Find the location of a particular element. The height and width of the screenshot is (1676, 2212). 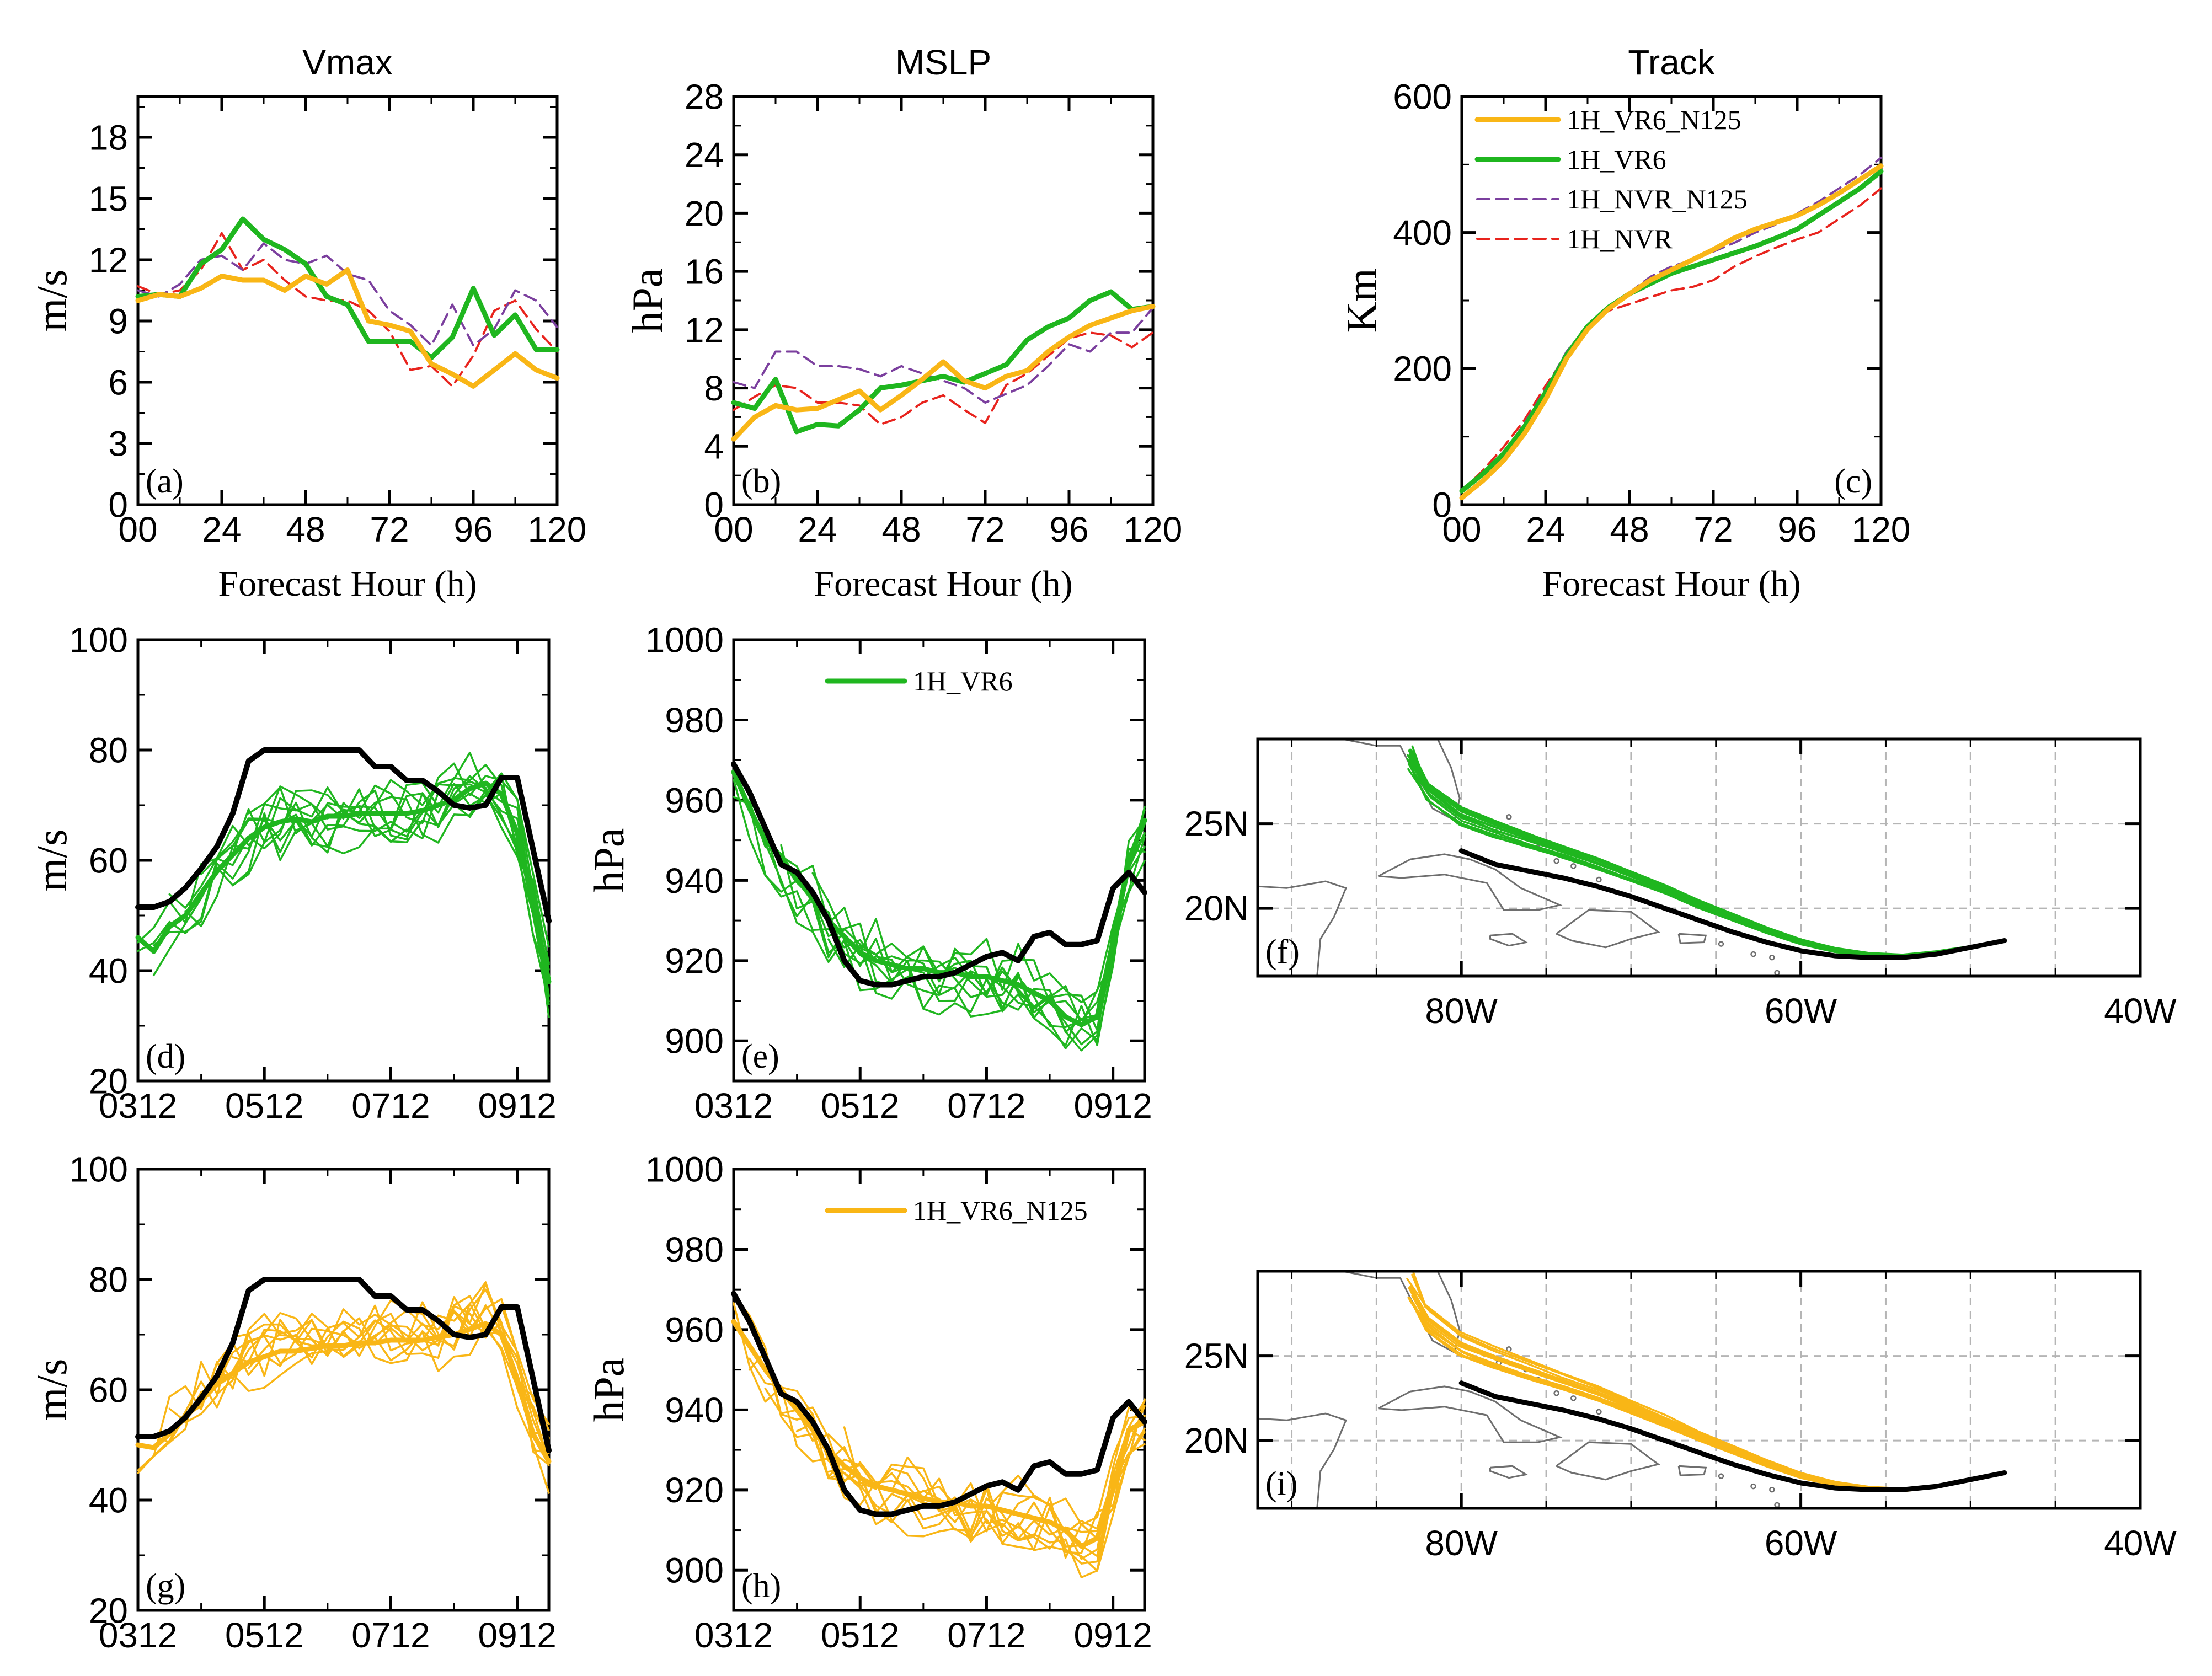

legend-label: 1H_VR6_N125 is located at coordinates (1654, 119).